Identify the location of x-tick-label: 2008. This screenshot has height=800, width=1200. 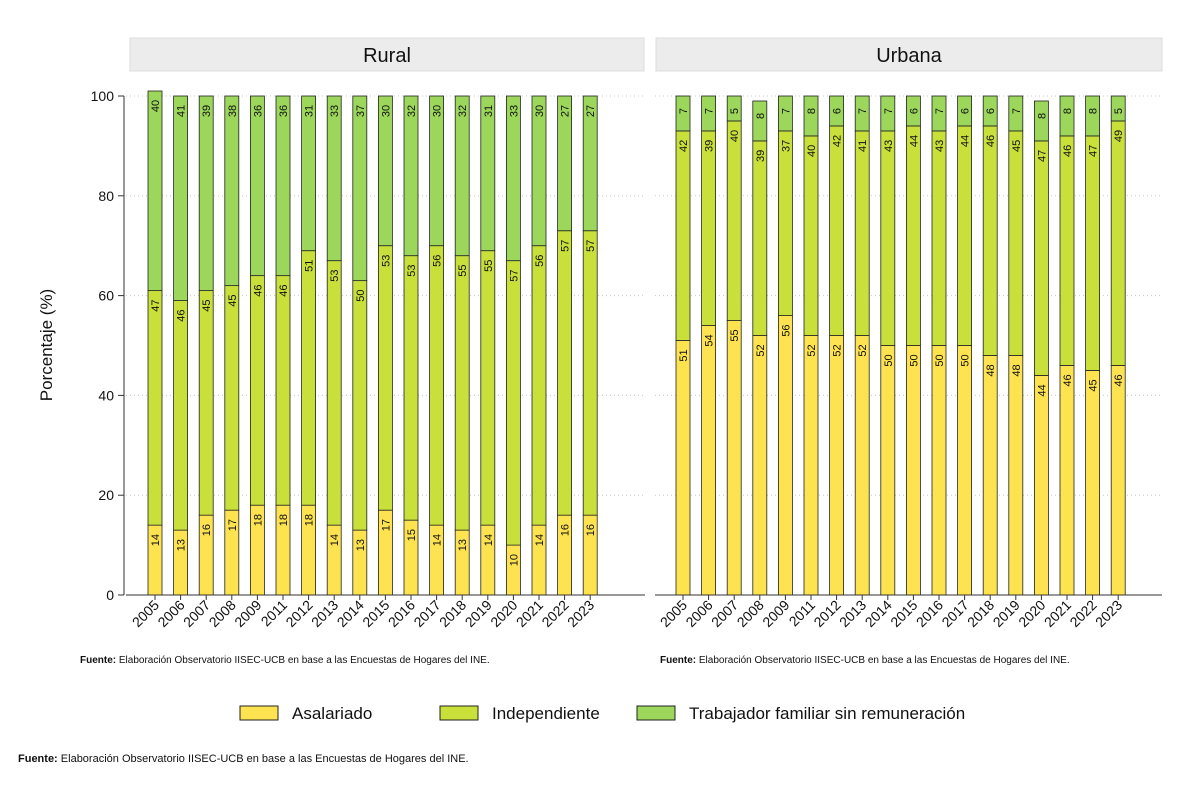
(222, 613).